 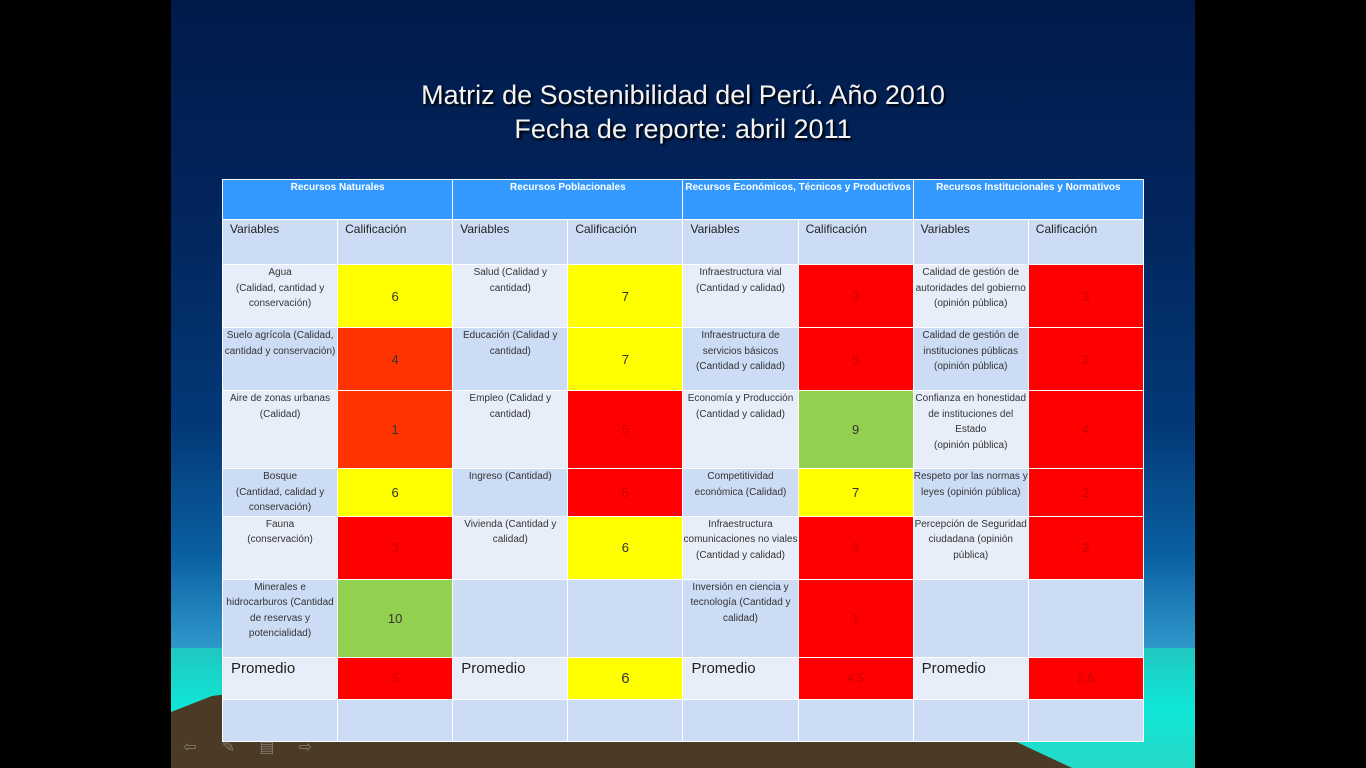 I want to click on group-header: Recursos Naturales, so click(x=337, y=199).